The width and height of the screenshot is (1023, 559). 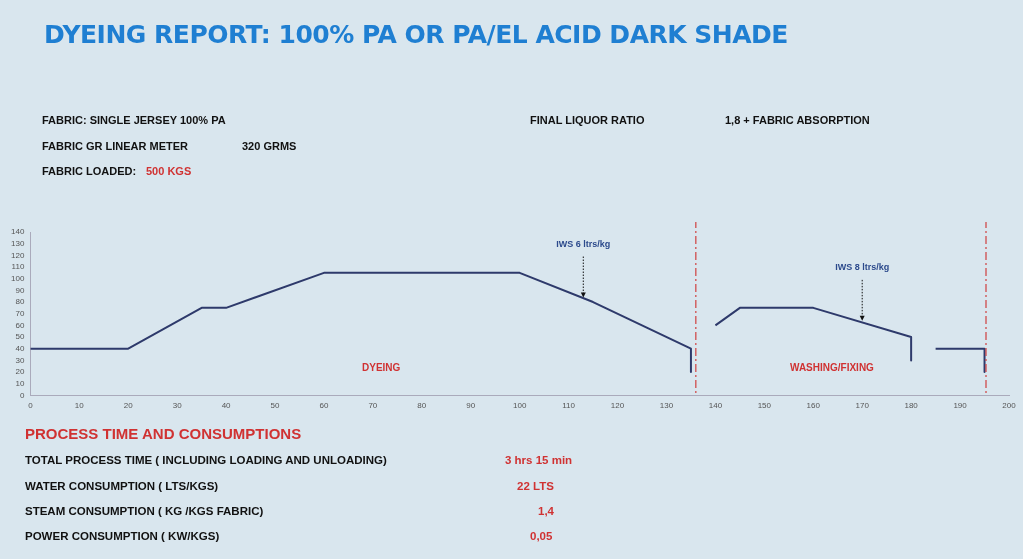 I want to click on text: STEAM CONSUMPTION ( KG /KGS FABRIC), so click(x=144, y=511).